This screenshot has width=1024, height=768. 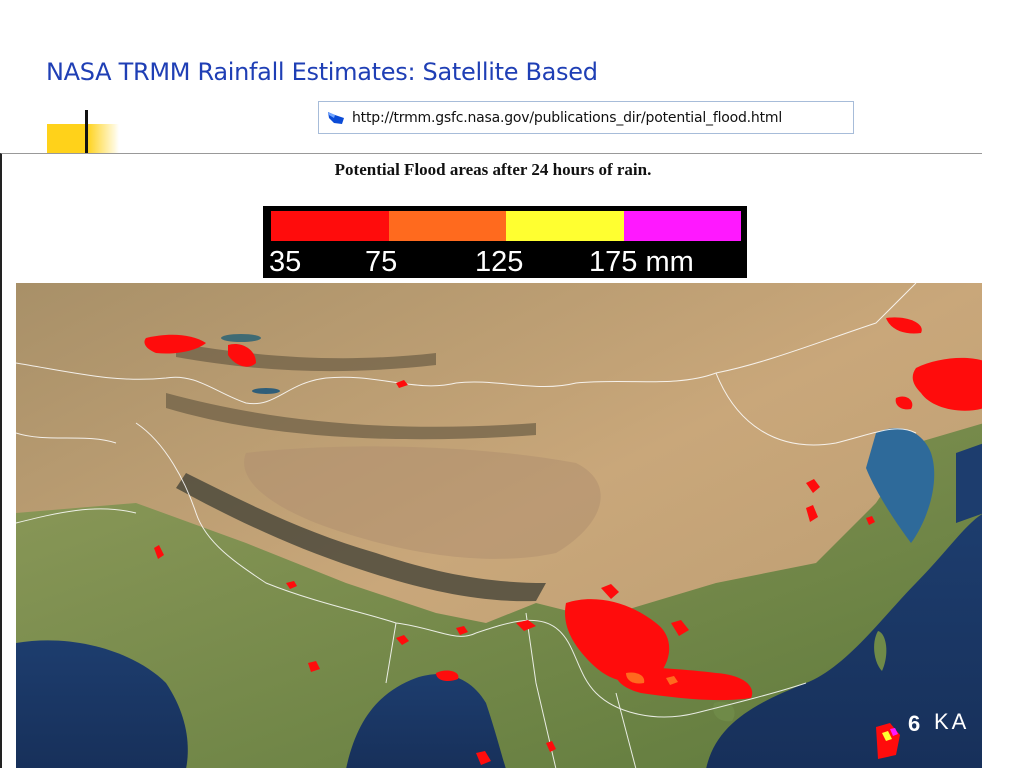 What do you see at coordinates (426, 721) in the screenshot?
I see `map-bay-of-bengal` at bounding box center [426, 721].